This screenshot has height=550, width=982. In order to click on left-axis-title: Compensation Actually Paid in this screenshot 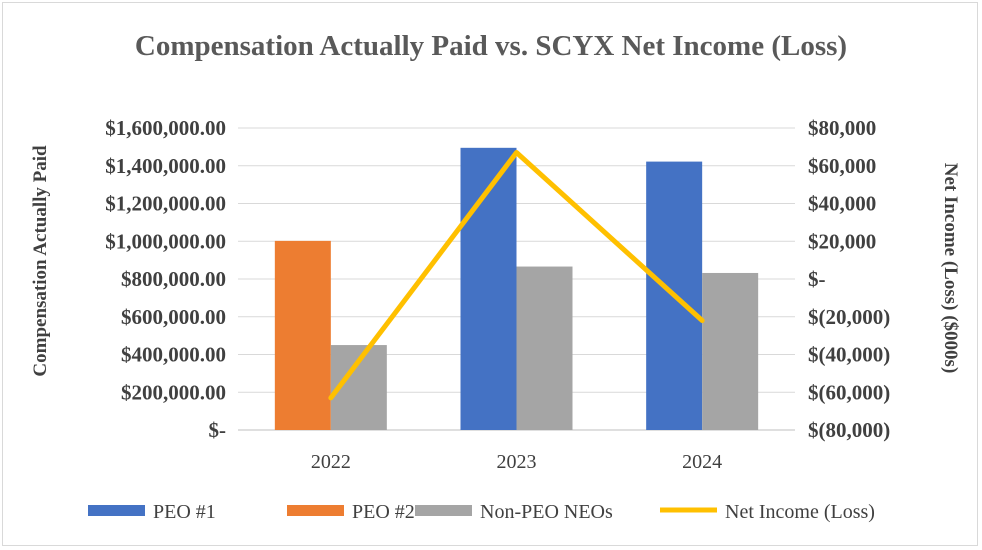, I will do `click(40, 261)`.